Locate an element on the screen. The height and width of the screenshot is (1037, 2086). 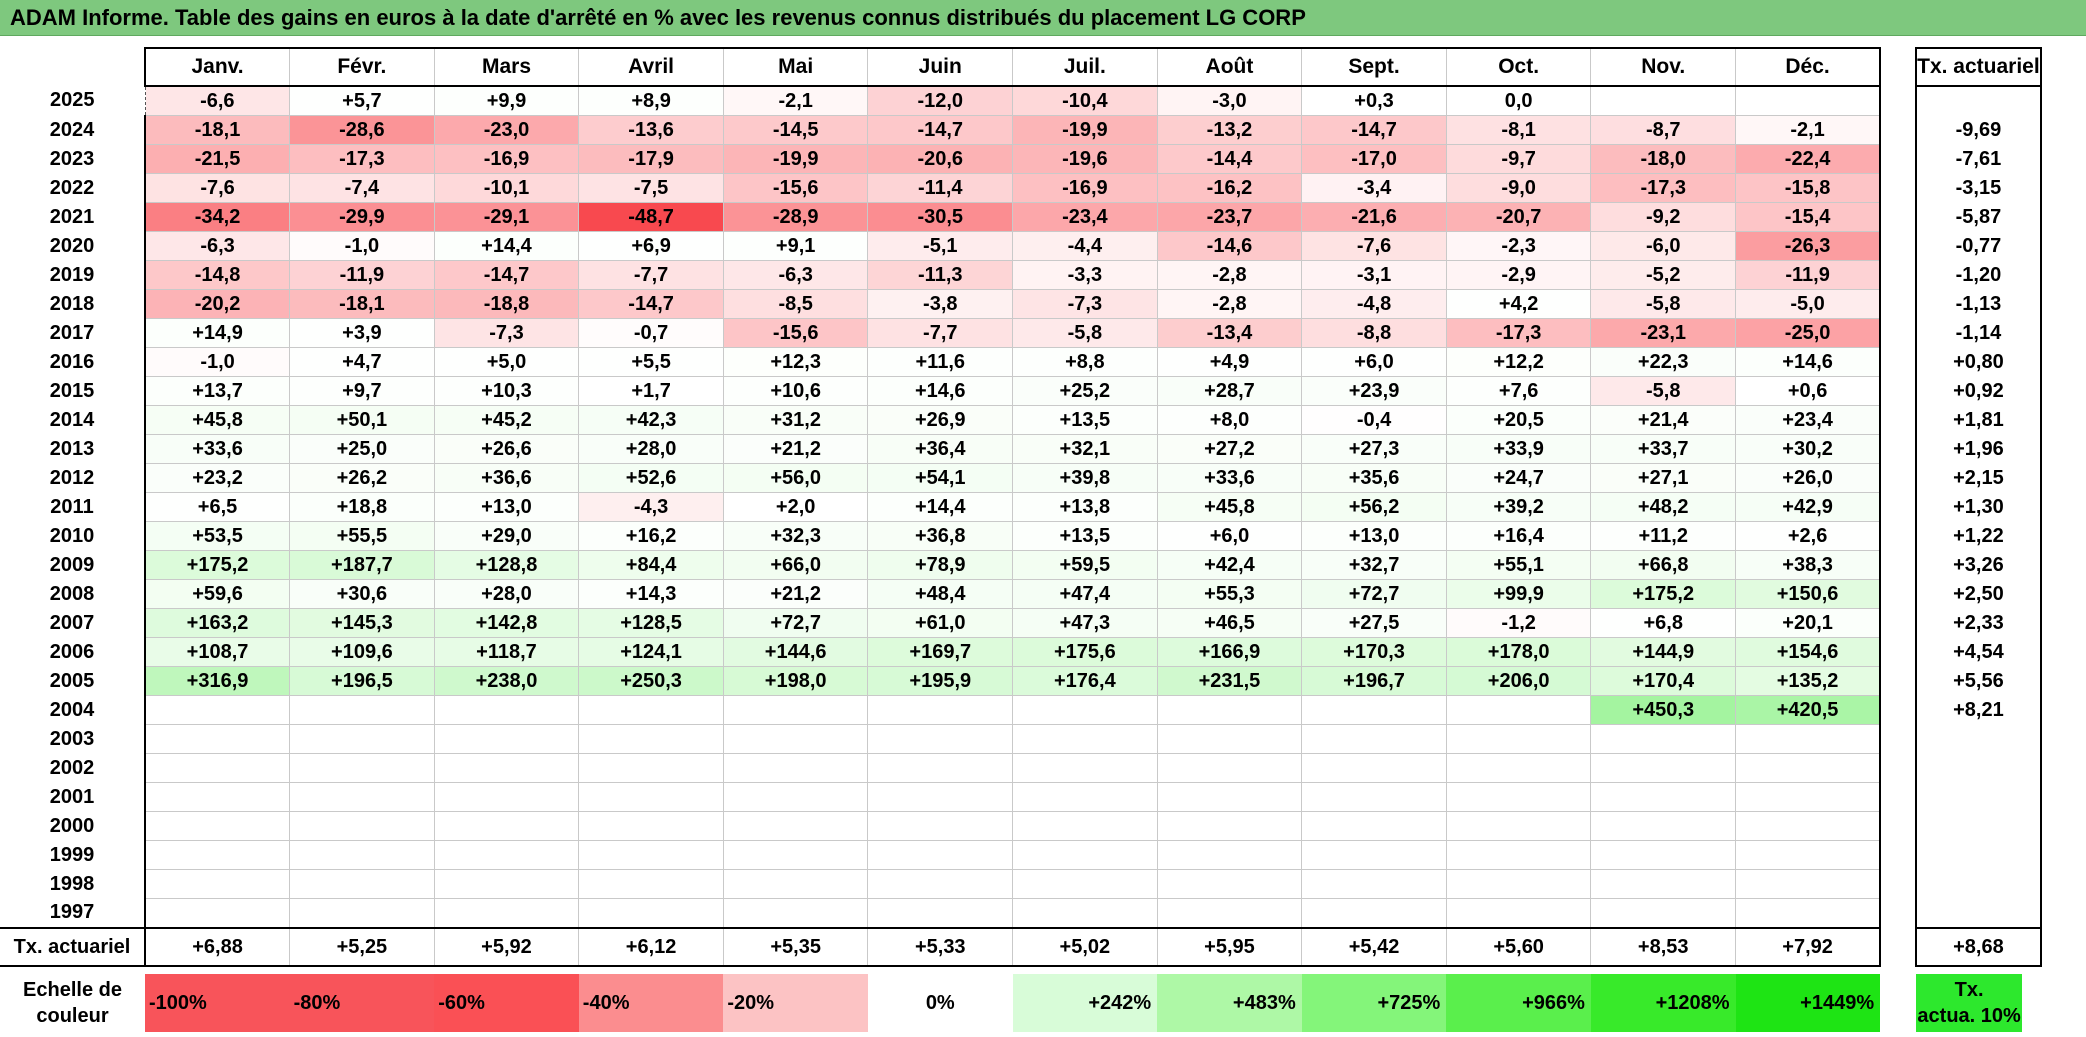
tx-actuariel-cell: -1,20 is located at coordinates (1978, 275).